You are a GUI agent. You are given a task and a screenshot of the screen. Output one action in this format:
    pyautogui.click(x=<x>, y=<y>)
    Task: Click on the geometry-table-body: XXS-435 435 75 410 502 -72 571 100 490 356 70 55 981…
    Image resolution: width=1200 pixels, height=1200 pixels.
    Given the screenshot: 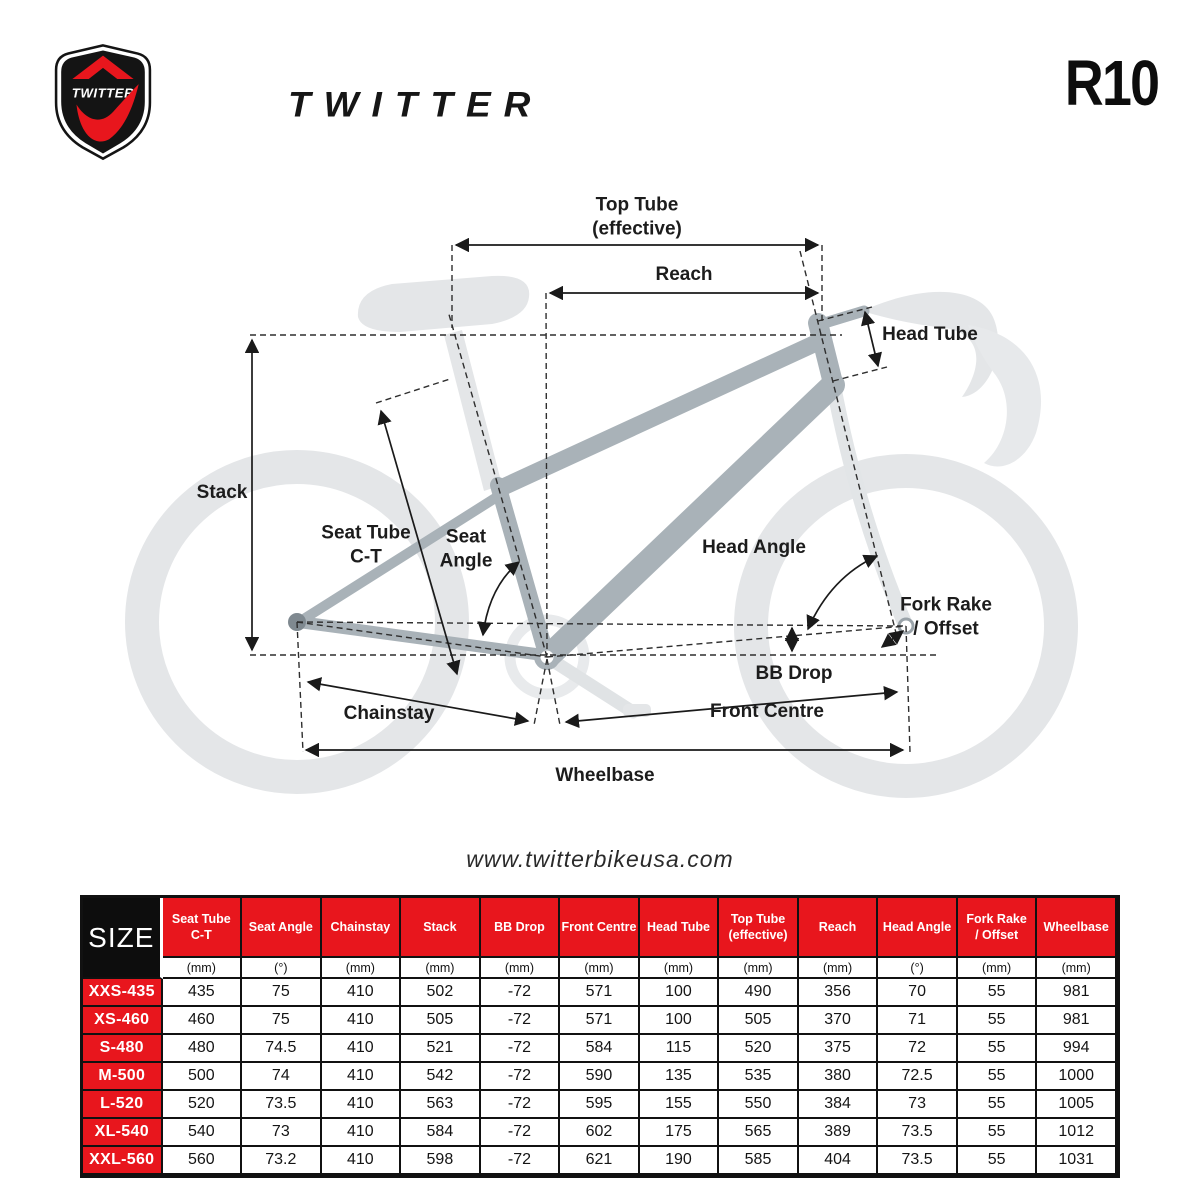 What is the action you would take?
    pyautogui.click(x=600, y=1077)
    